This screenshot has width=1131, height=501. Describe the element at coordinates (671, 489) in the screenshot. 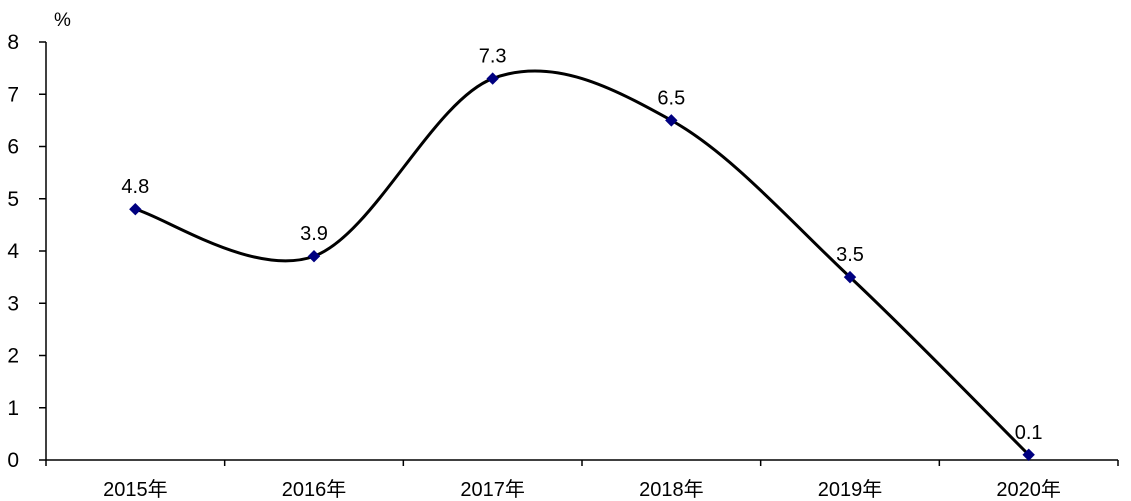

I see `x-tick-label: 2018年` at that location.